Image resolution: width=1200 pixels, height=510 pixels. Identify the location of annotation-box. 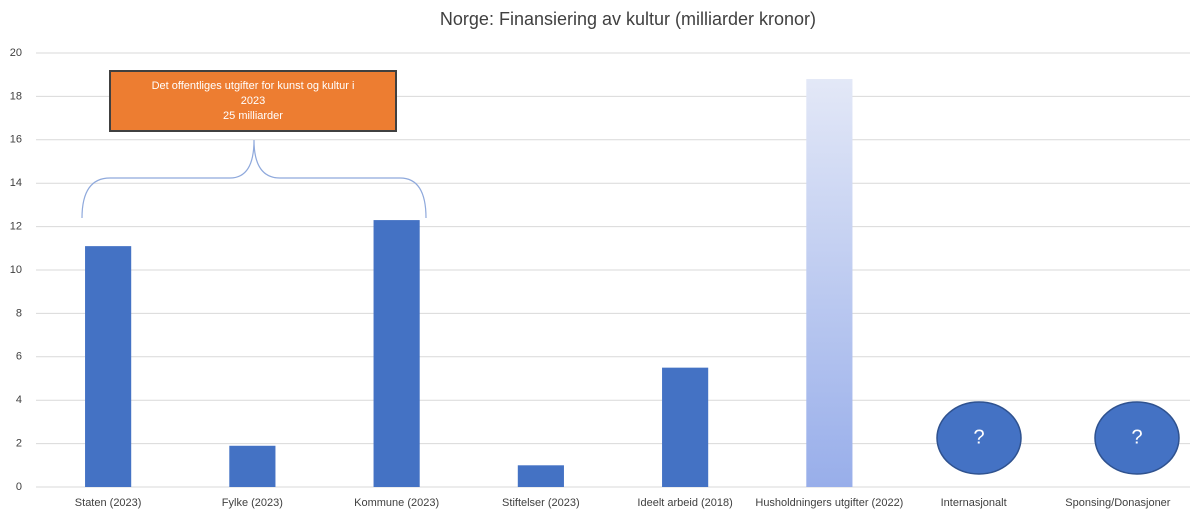
(253, 101).